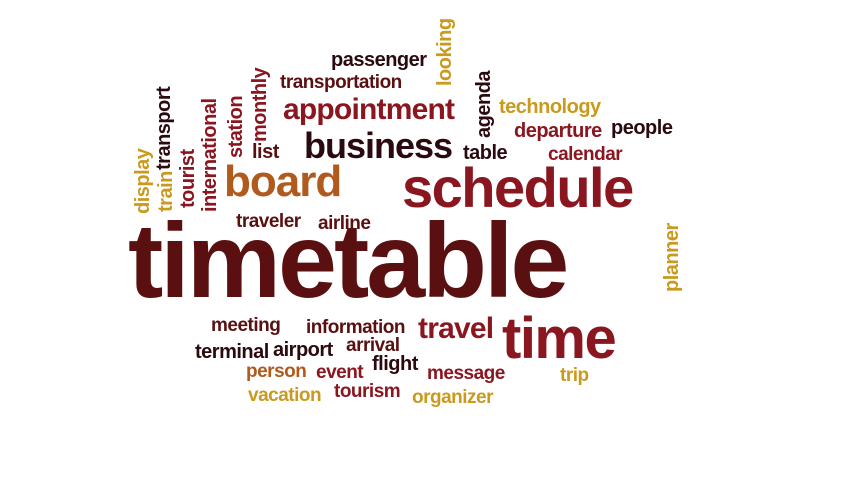  Describe the element at coordinates (356, 327) in the screenshot. I see `word-information: information` at that location.